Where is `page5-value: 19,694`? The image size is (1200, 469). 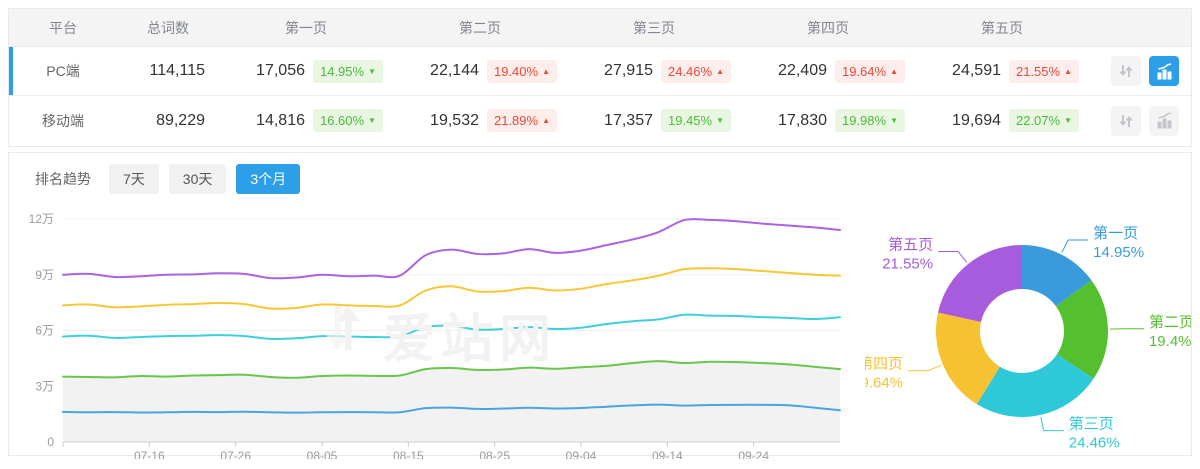
page5-value: 19,694 is located at coordinates (976, 120).